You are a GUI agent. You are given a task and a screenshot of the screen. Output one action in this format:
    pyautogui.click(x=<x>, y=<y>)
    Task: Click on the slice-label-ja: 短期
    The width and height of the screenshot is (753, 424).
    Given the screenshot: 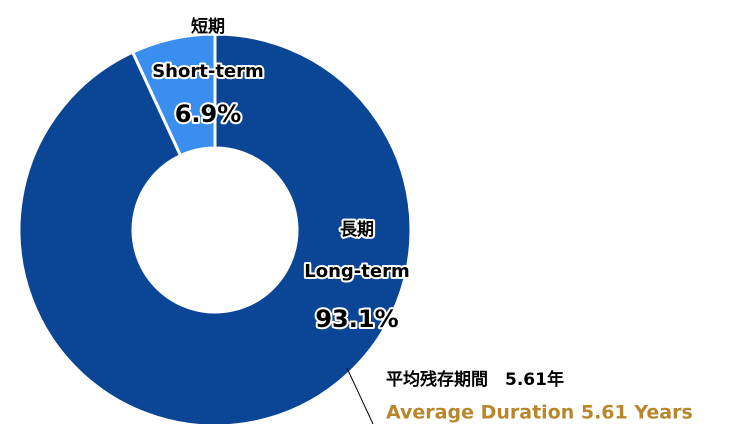 What is the action you would take?
    pyautogui.click(x=208, y=26)
    